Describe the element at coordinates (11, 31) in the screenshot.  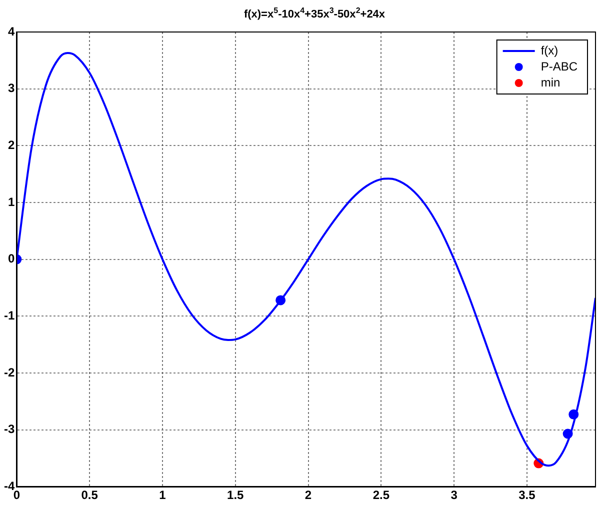
I see `y-tick-label: 4` at that location.